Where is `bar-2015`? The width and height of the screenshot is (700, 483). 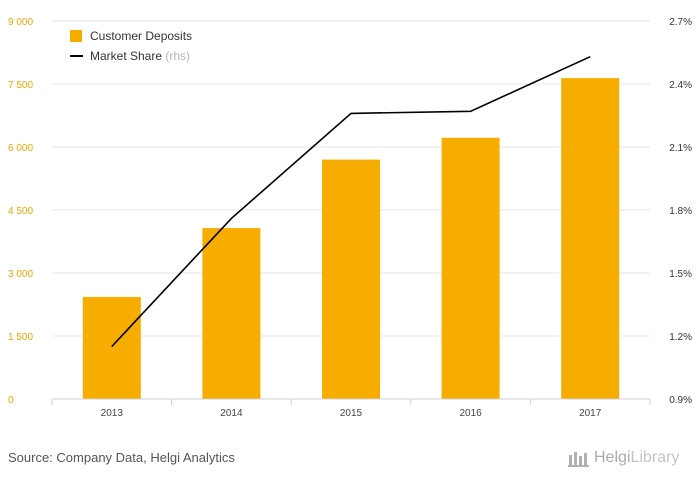
bar-2015 is located at coordinates (351, 279).